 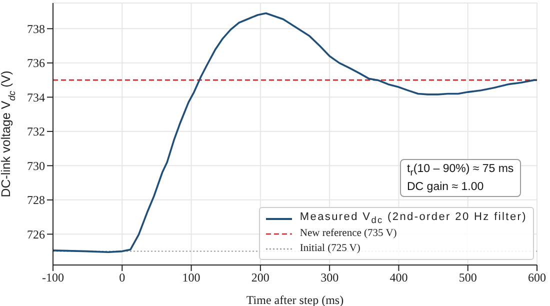 I want to click on y-tick-label: 738, so click(x=36, y=29).